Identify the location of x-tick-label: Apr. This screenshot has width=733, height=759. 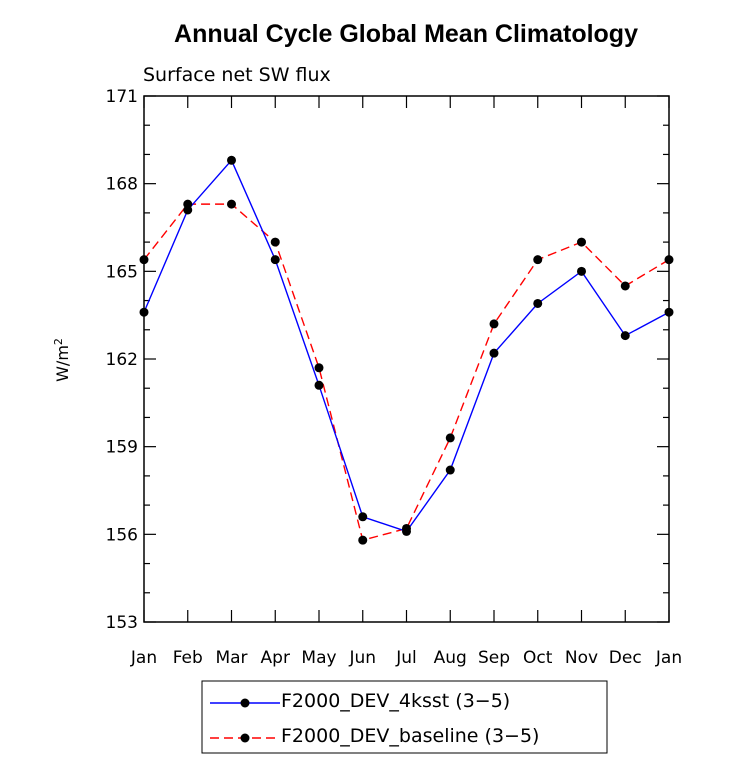
(275, 658).